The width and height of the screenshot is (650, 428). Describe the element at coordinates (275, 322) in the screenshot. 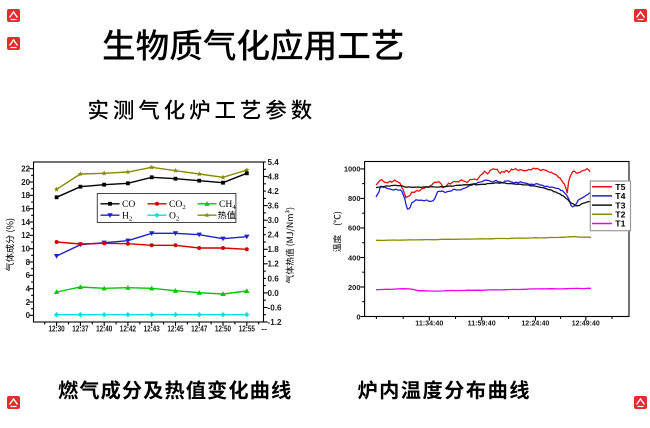

I see `svg-text: -1.2` at that location.